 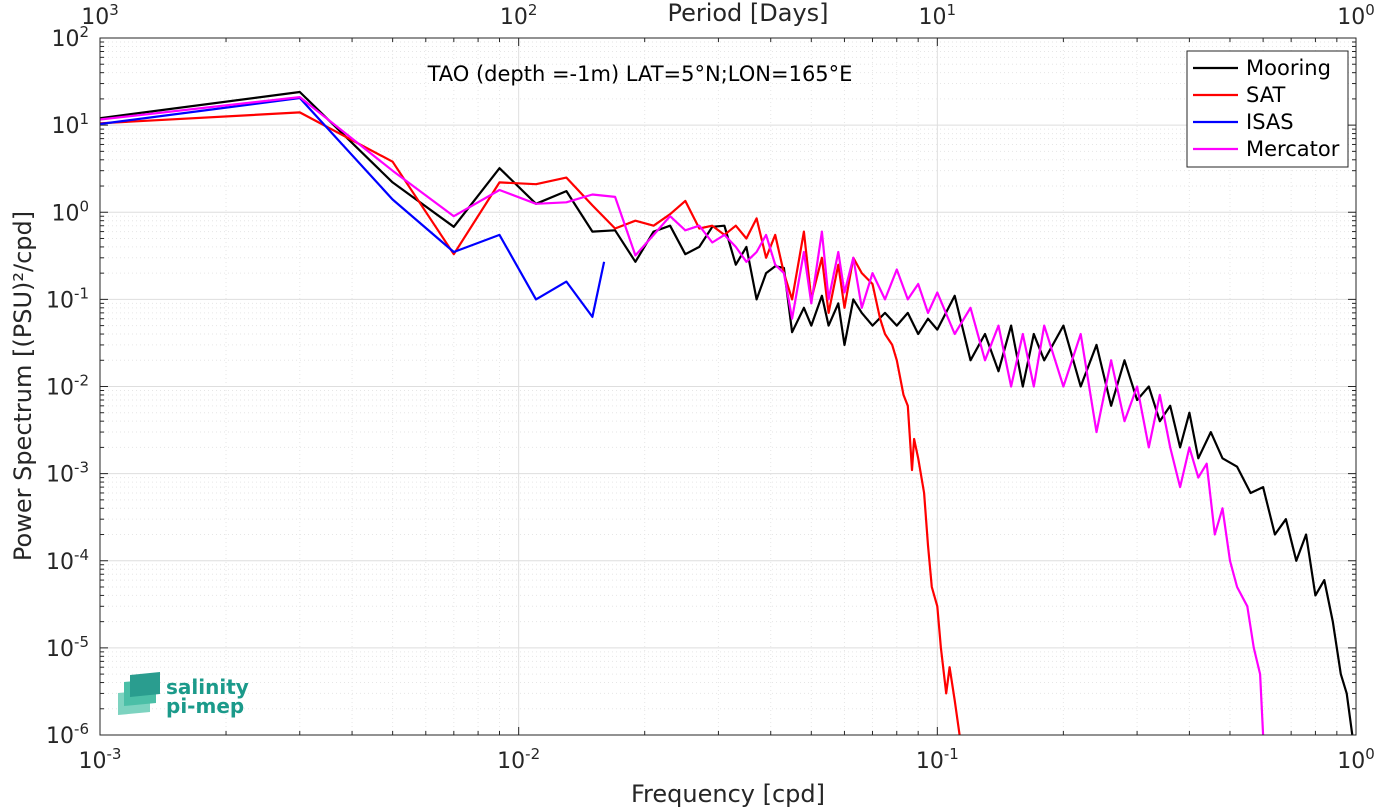 I want to click on y-tick-label: 10², so click(x=70, y=37).